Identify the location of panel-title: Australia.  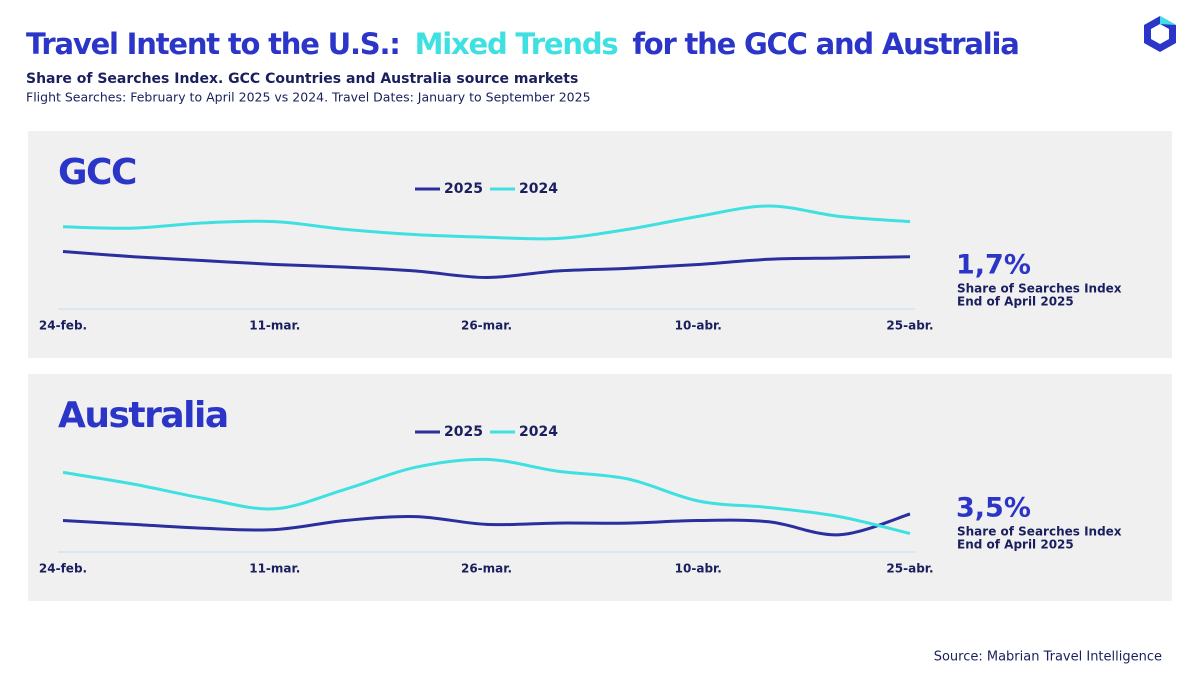
(143, 415).